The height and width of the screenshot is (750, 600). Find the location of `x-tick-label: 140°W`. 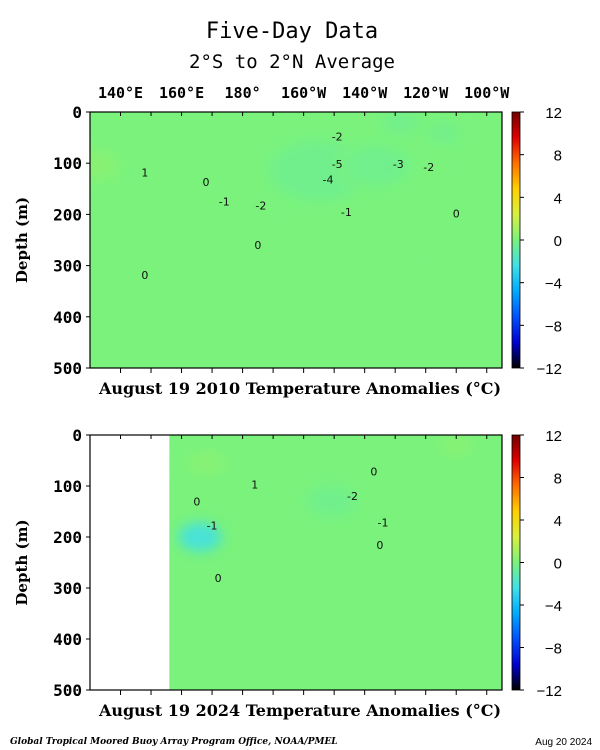

x-tick-label: 140°W is located at coordinates (365, 93).